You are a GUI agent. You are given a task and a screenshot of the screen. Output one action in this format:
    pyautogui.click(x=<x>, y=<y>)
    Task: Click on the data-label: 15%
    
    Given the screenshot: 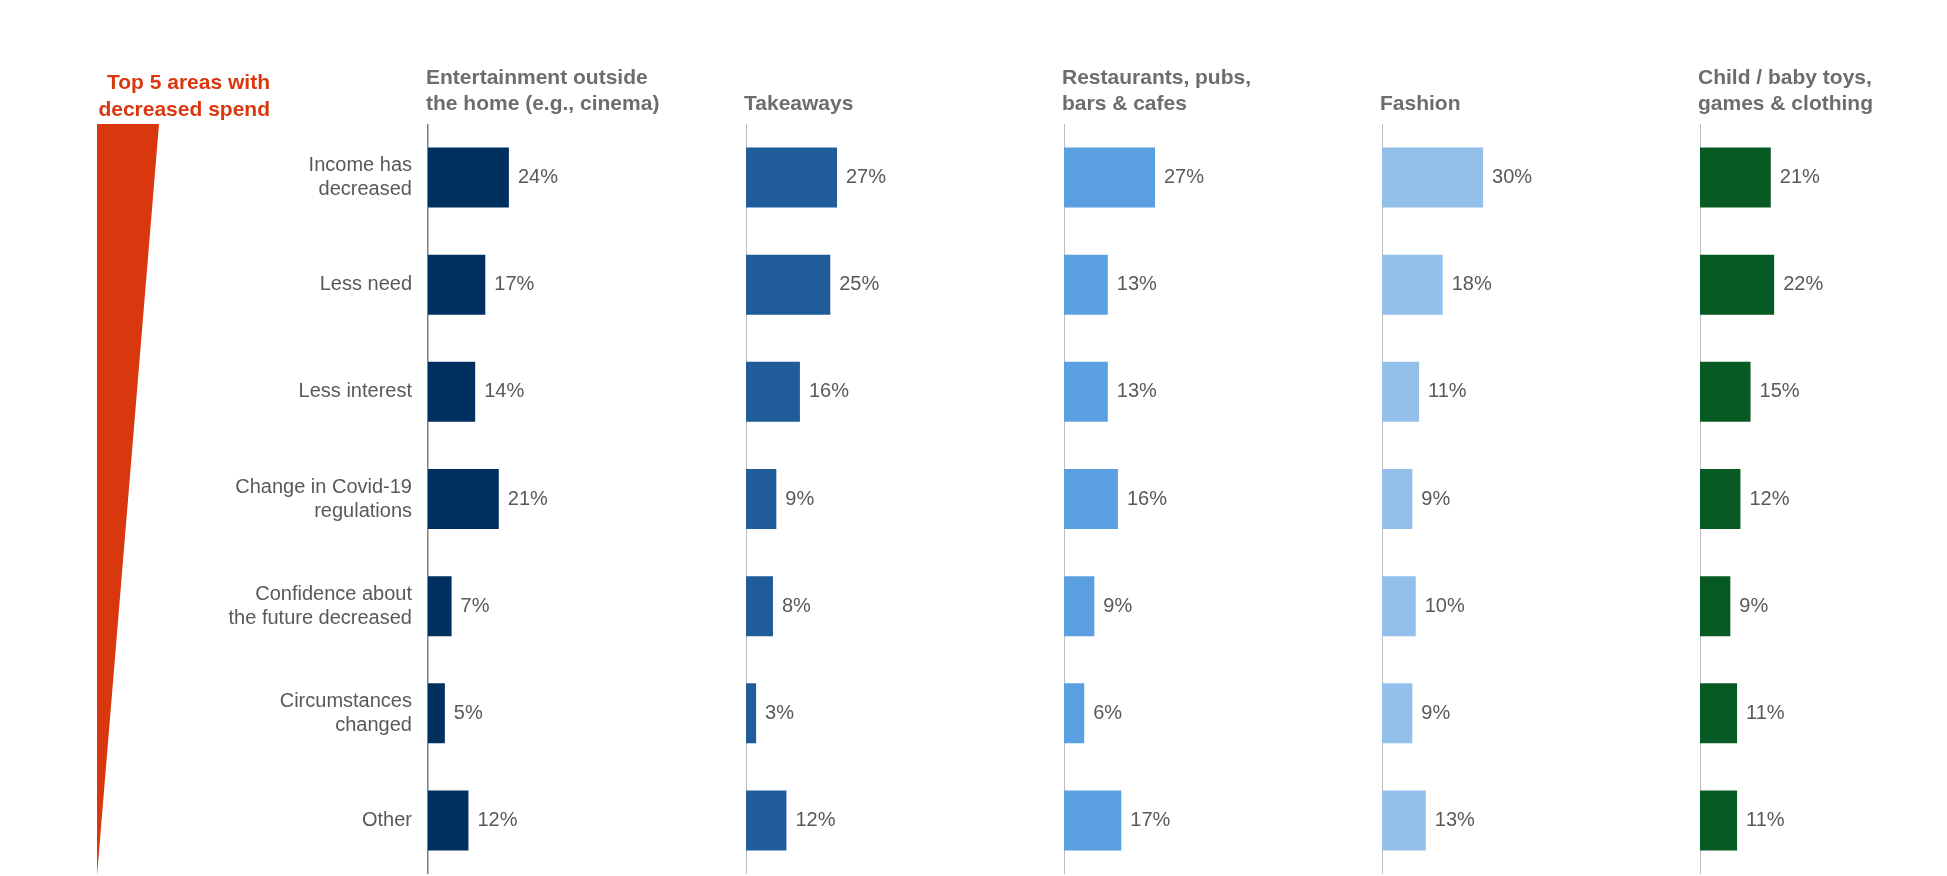 What is the action you would take?
    pyautogui.click(x=1779, y=390)
    